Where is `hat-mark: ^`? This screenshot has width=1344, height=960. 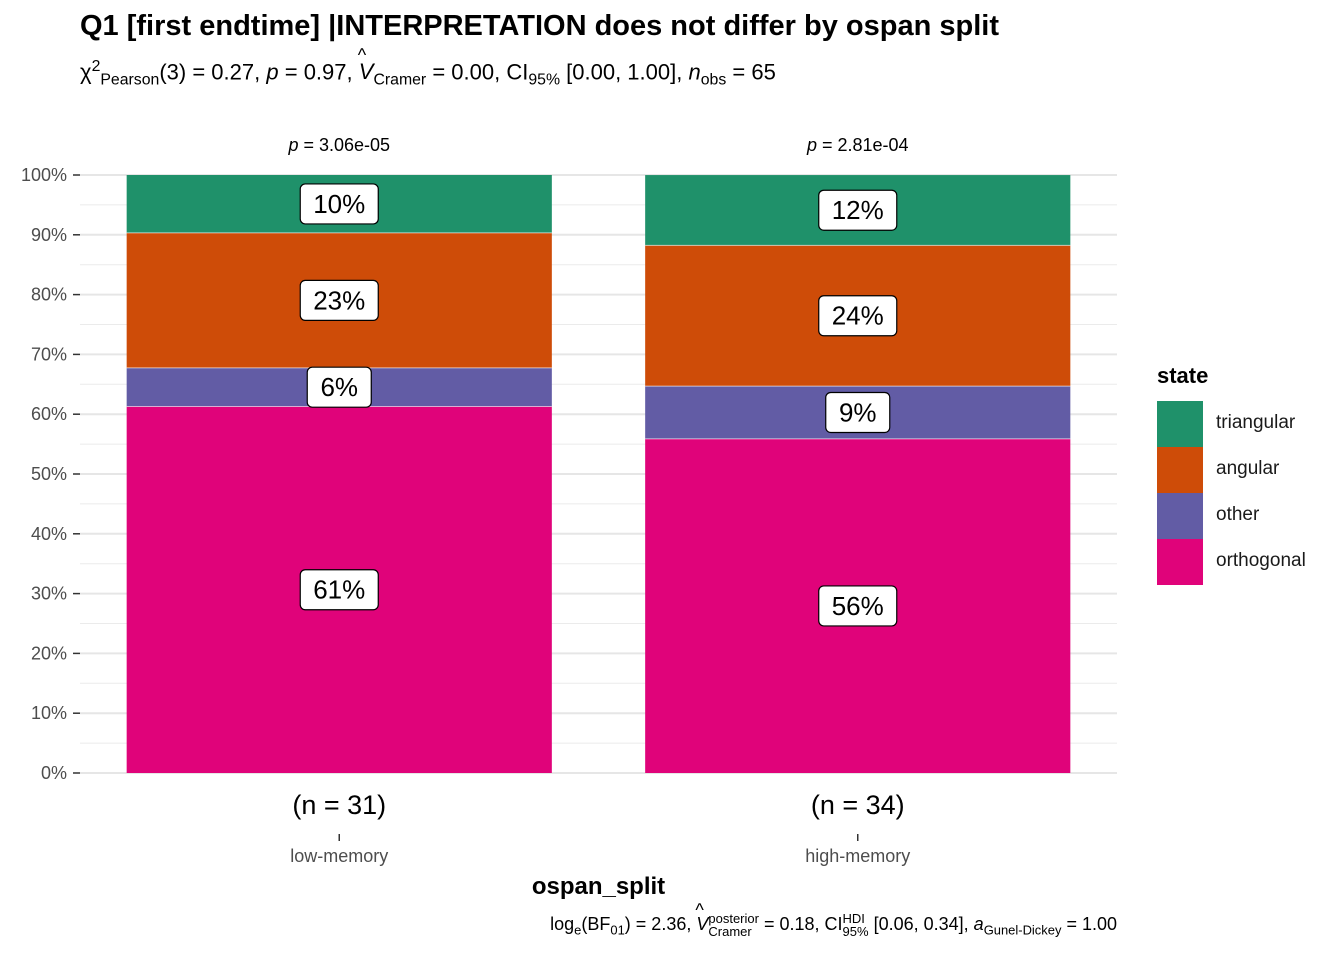 hat-mark: ^ is located at coordinates (362, 55).